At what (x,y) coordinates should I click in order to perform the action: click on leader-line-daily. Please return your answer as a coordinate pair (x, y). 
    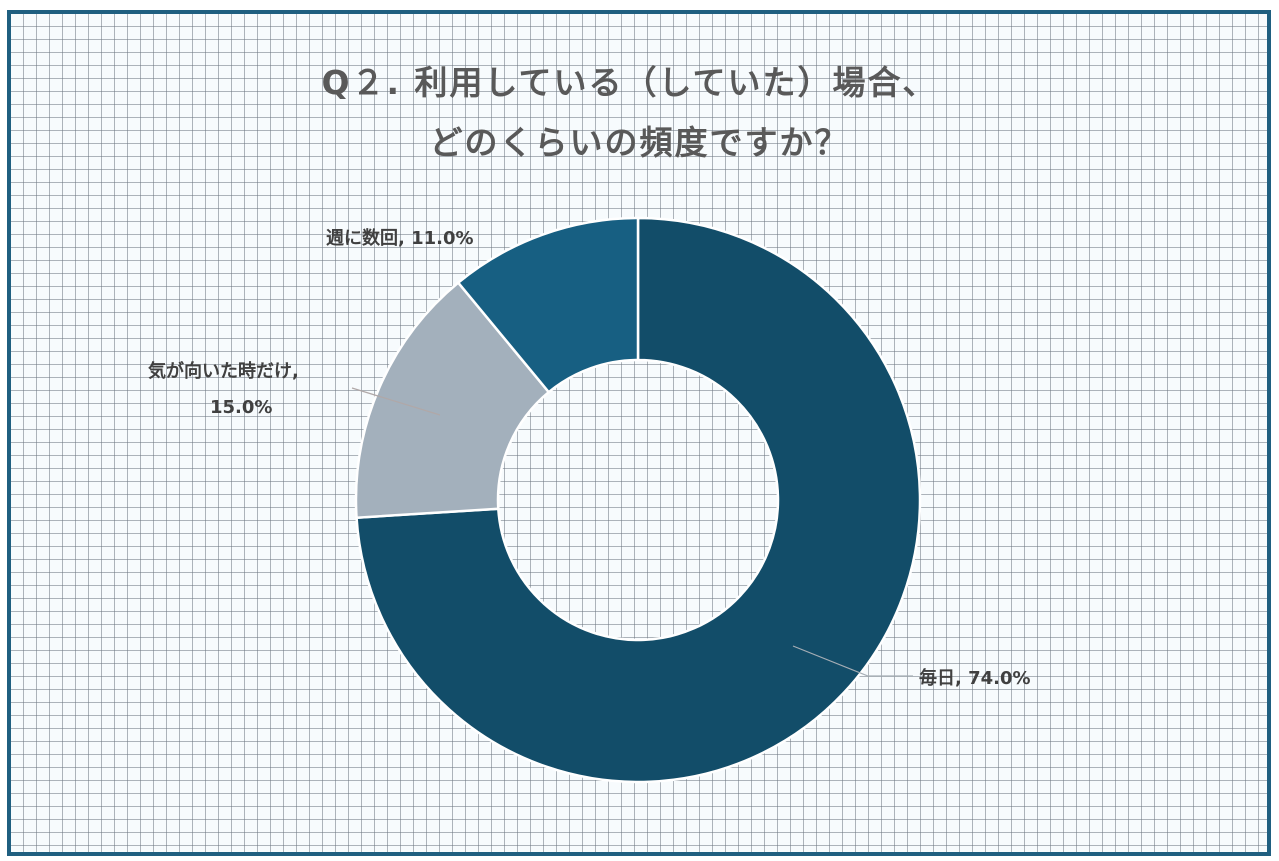
    Looking at the image, I should click on (852, 661).